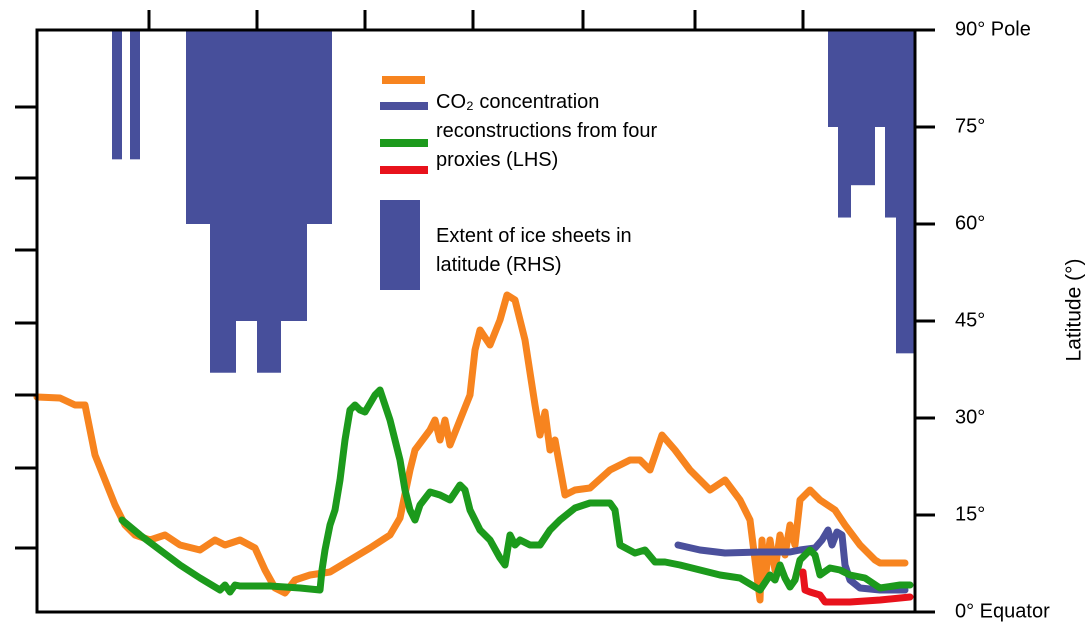 The width and height of the screenshot is (1088, 625). What do you see at coordinates (993, 29) in the screenshot?
I see `y2-tick-label: 90° Pole` at bounding box center [993, 29].